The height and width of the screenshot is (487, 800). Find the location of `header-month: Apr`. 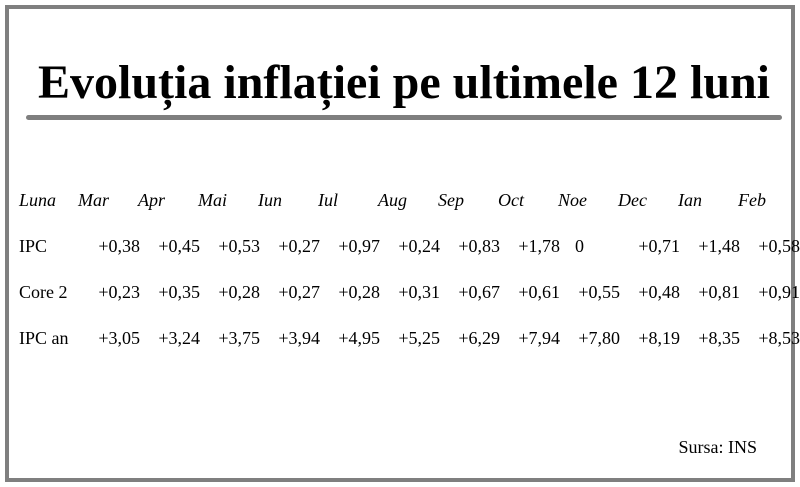

header-month: Apr is located at coordinates (151, 200).